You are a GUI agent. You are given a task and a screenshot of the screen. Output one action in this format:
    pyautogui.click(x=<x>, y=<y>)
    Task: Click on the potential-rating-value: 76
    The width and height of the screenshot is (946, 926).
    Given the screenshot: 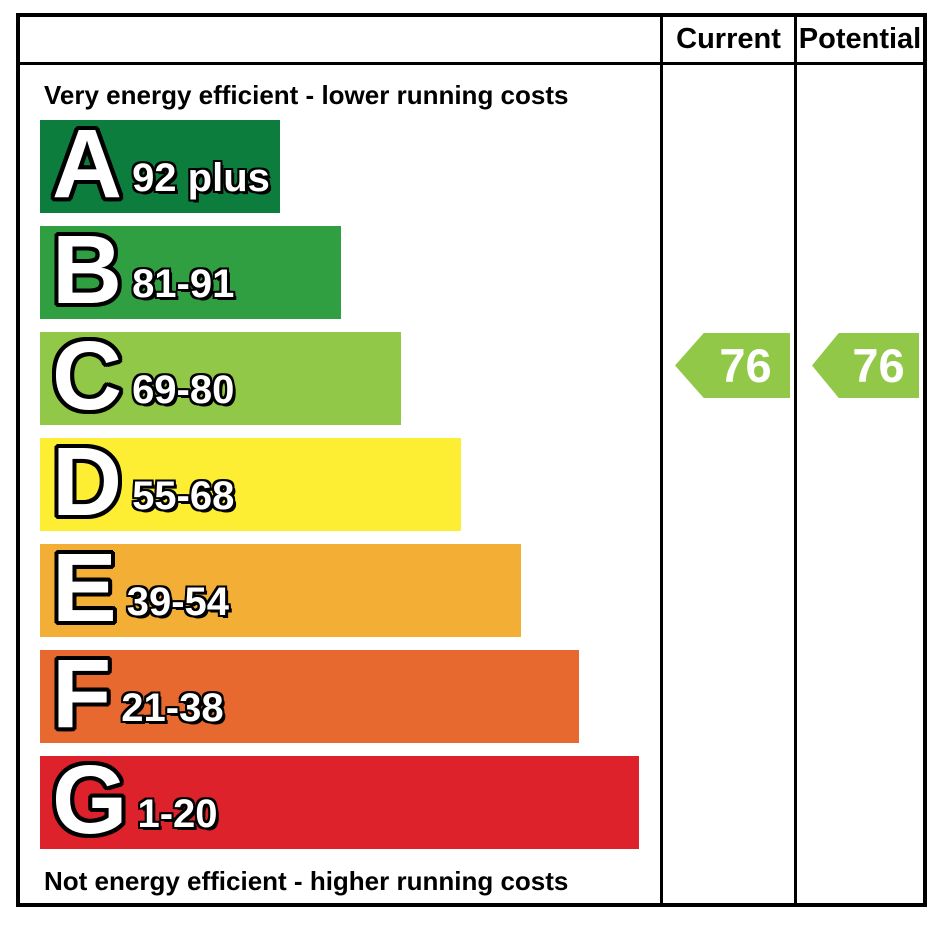 What is the action you would take?
    pyautogui.click(x=878, y=365)
    